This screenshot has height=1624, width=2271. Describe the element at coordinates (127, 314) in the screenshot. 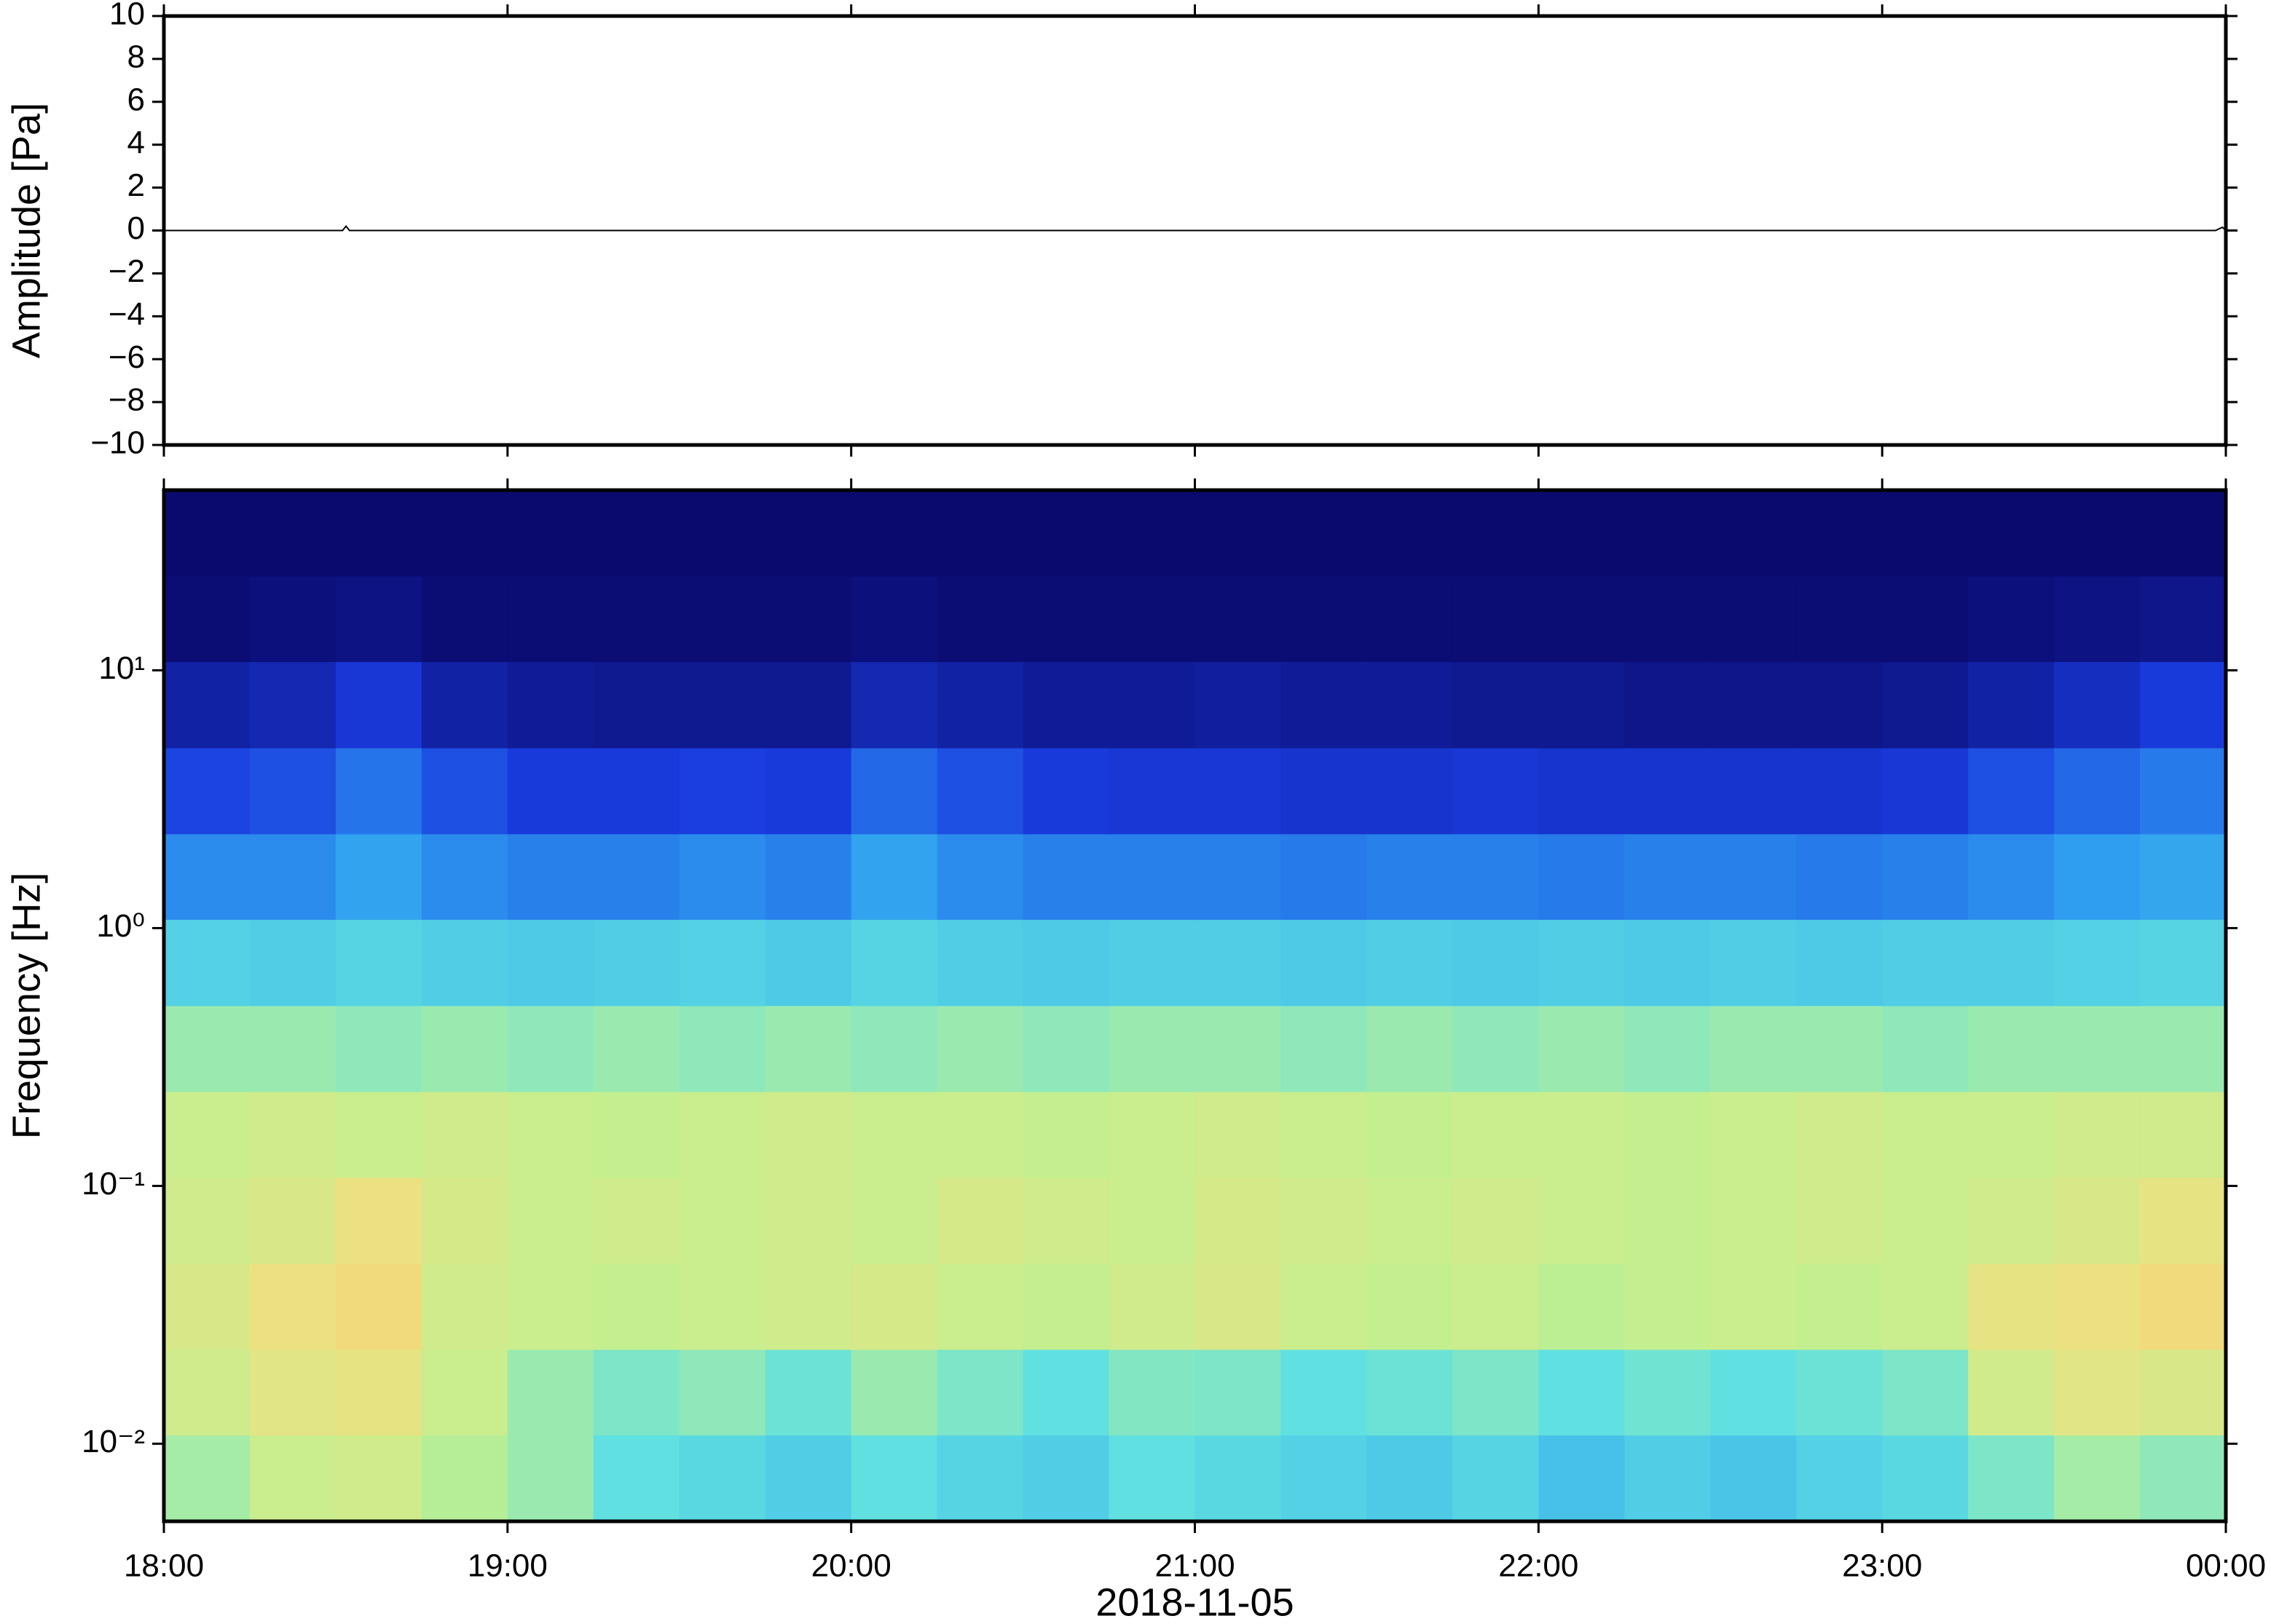

I see `y-tick-label: −4` at that location.